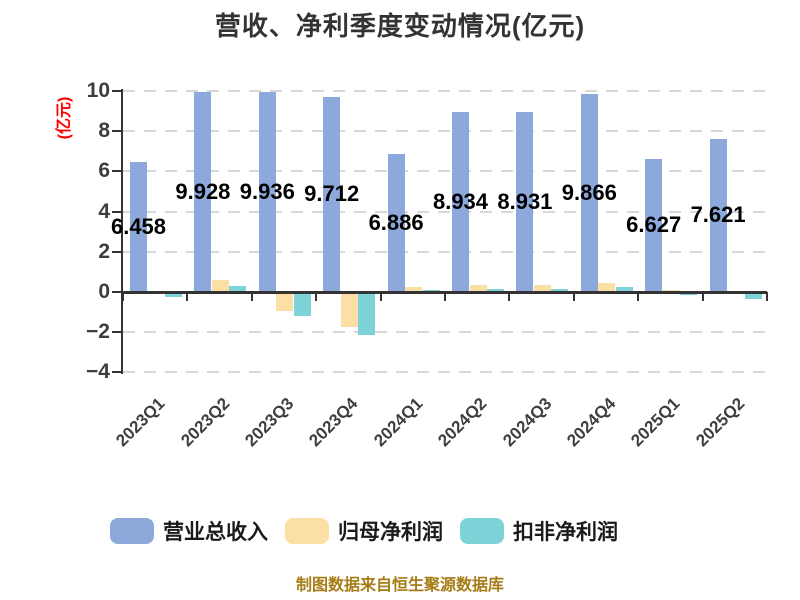  What do you see at coordinates (98, 372) in the screenshot?
I see `y-tick-label--4: −4` at bounding box center [98, 372].